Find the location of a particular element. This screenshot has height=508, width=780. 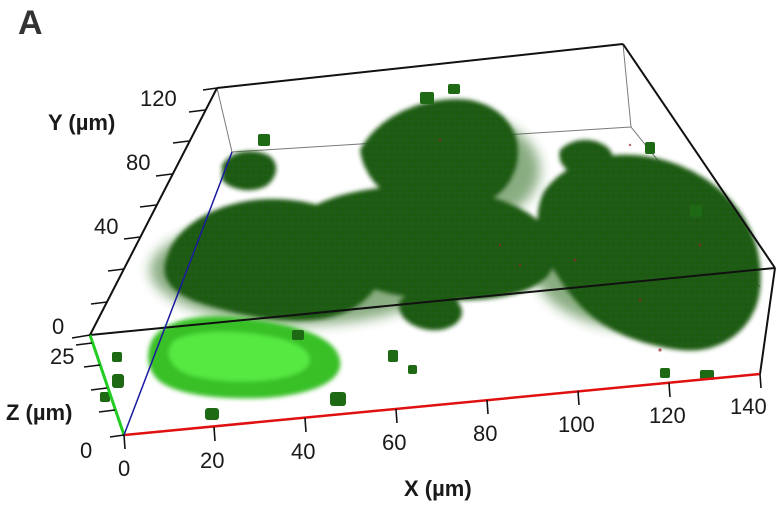

box-back-right-edge is located at coordinates (627, 85).